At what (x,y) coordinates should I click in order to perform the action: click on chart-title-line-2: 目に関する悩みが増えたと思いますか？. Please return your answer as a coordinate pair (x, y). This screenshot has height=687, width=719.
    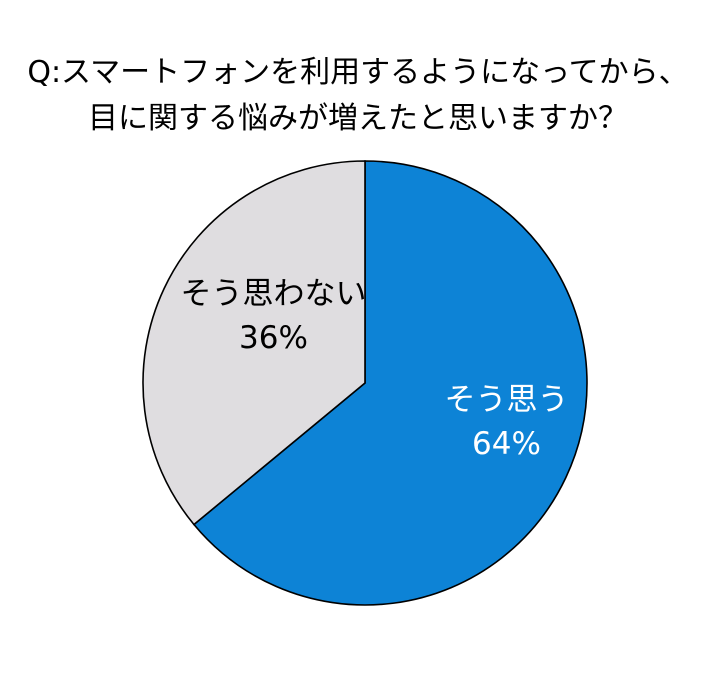
    Looking at the image, I should click on (358, 118).